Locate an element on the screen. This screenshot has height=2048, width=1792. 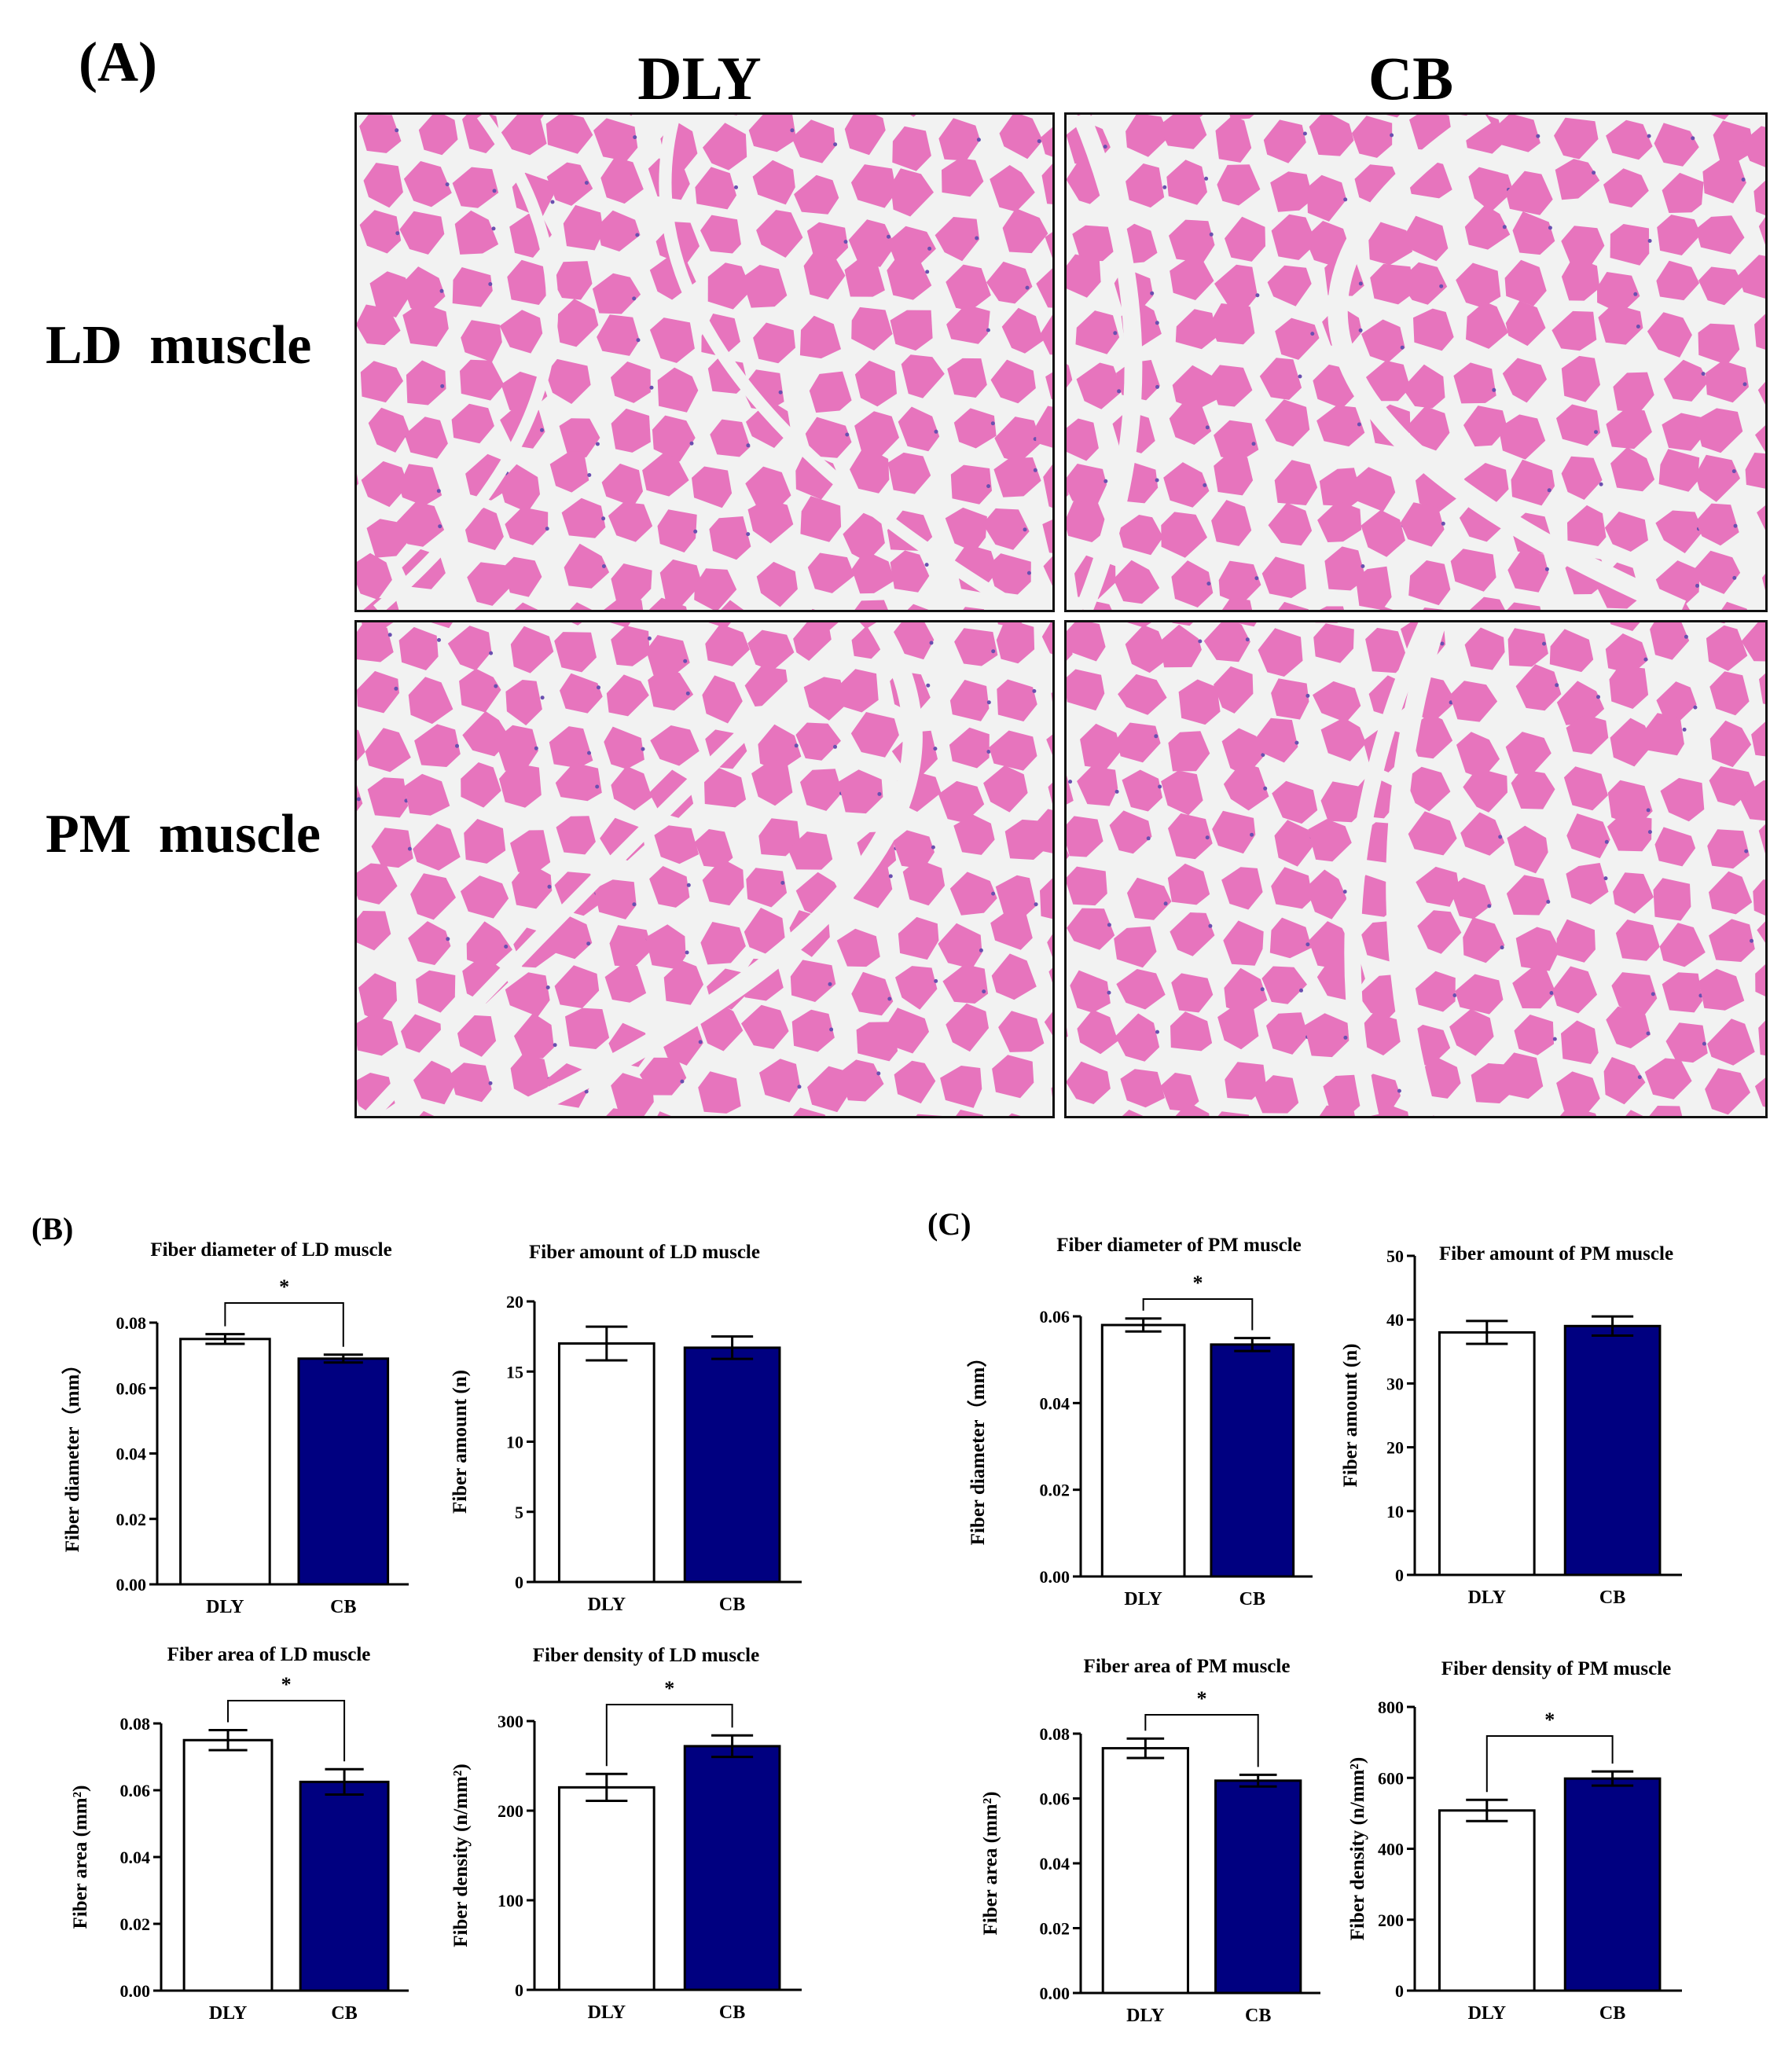
chart-title: Fiber amount of LD muscle is located at coordinates (644, 1252).